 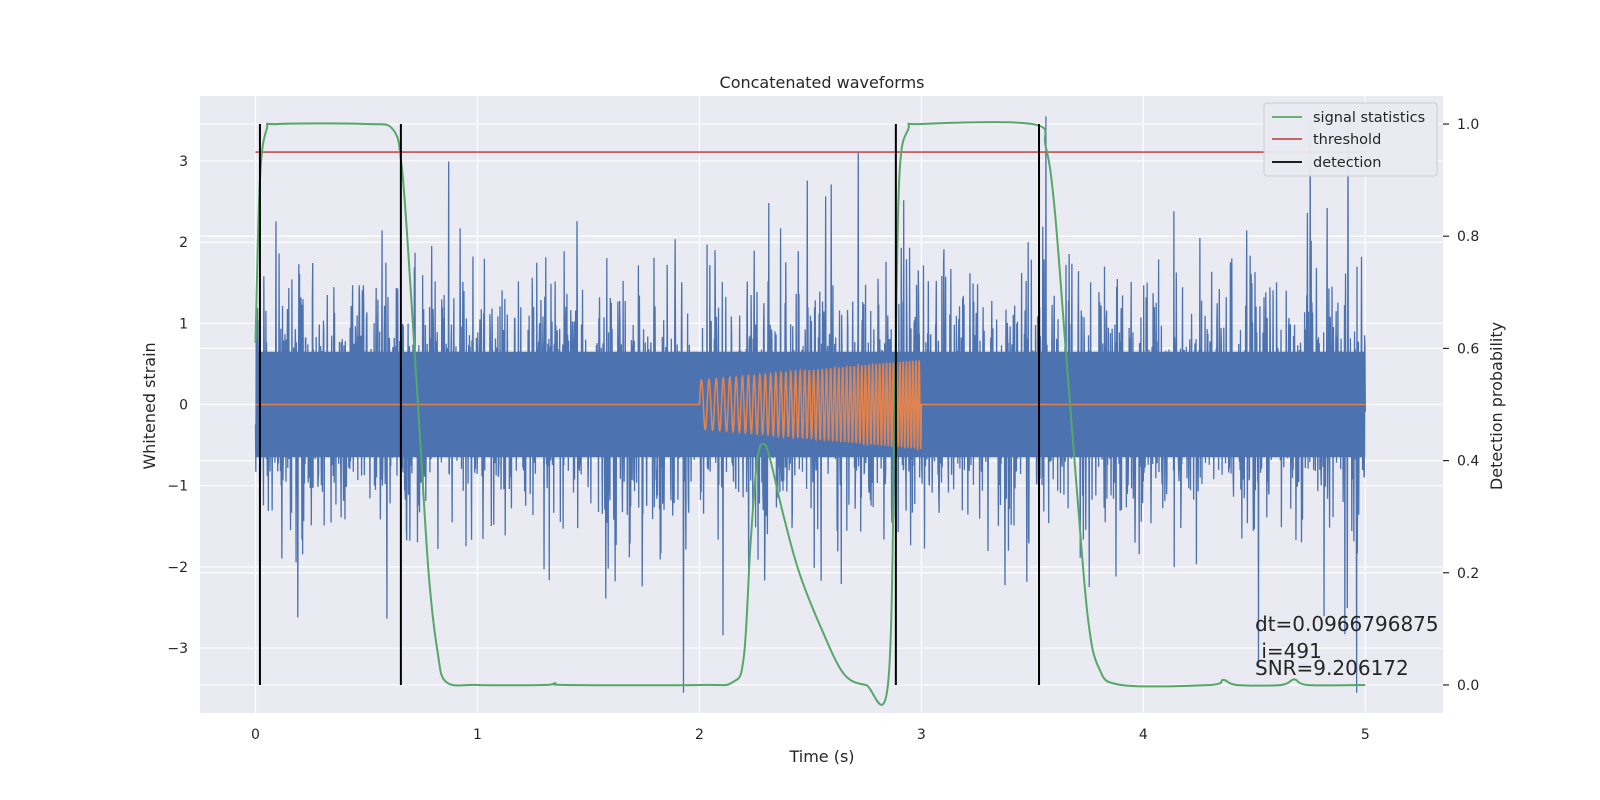 What do you see at coordinates (1468, 462) in the screenshot?
I see `y-right-tick-label-2: 0.4` at bounding box center [1468, 462].